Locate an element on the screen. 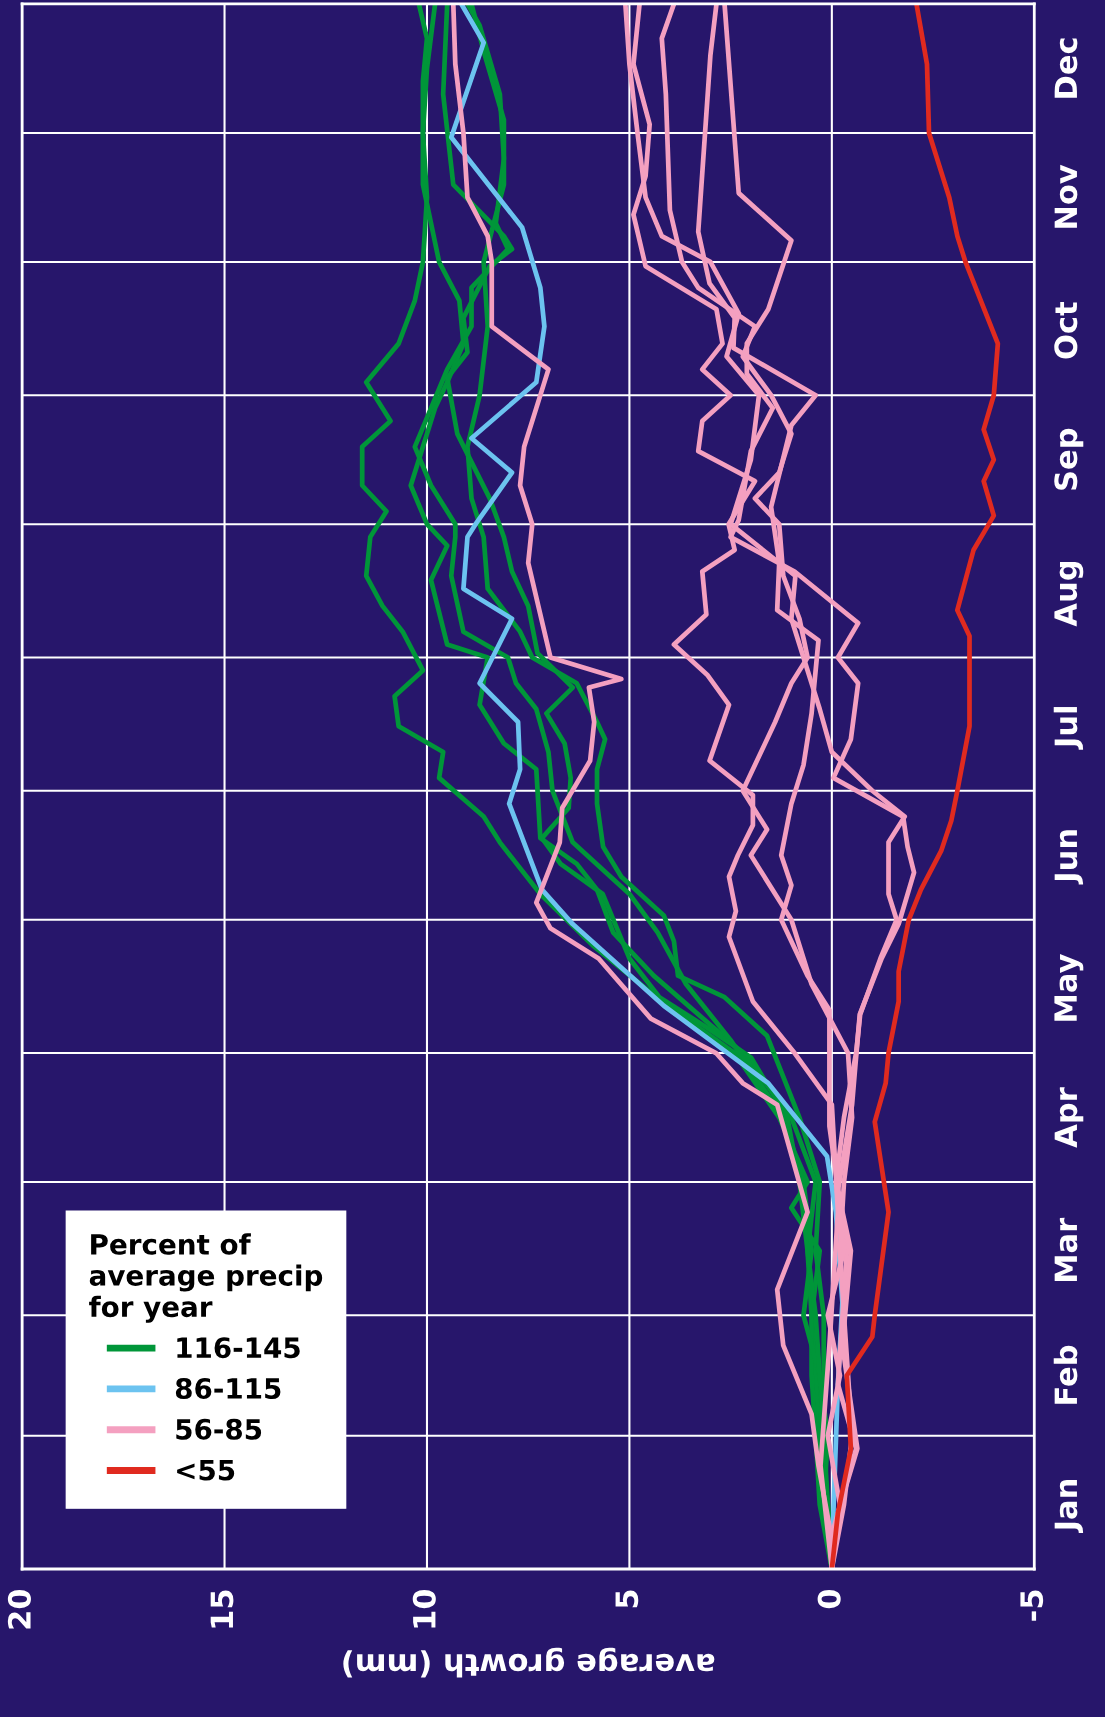 This screenshot has height=1717, width=1105. y-tick-label: Apr is located at coordinates (1069, 1117).